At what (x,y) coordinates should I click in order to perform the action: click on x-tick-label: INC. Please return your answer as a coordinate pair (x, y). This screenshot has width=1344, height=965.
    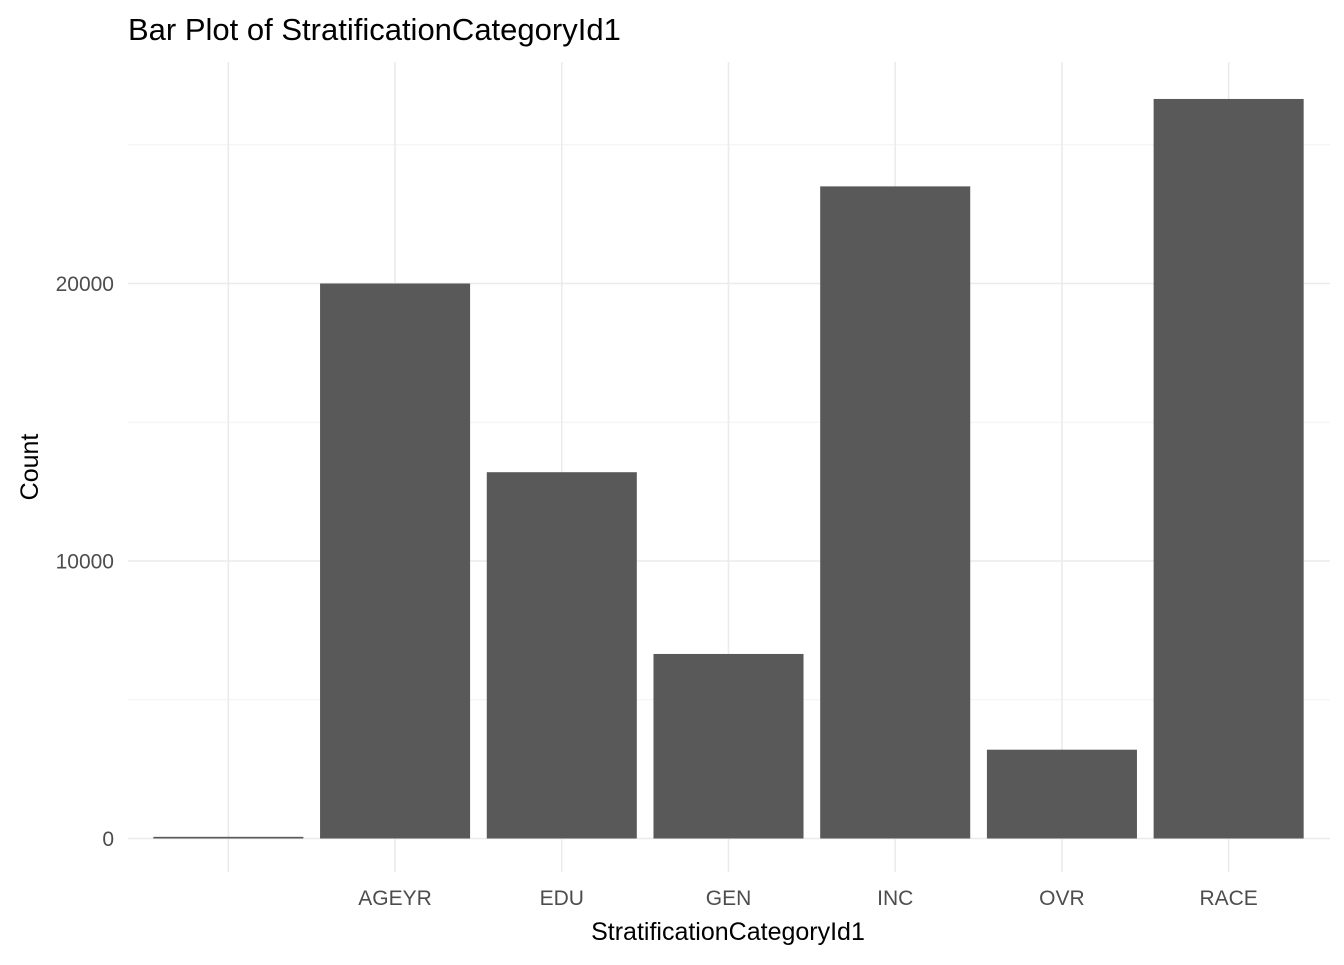
    Looking at the image, I should click on (895, 898).